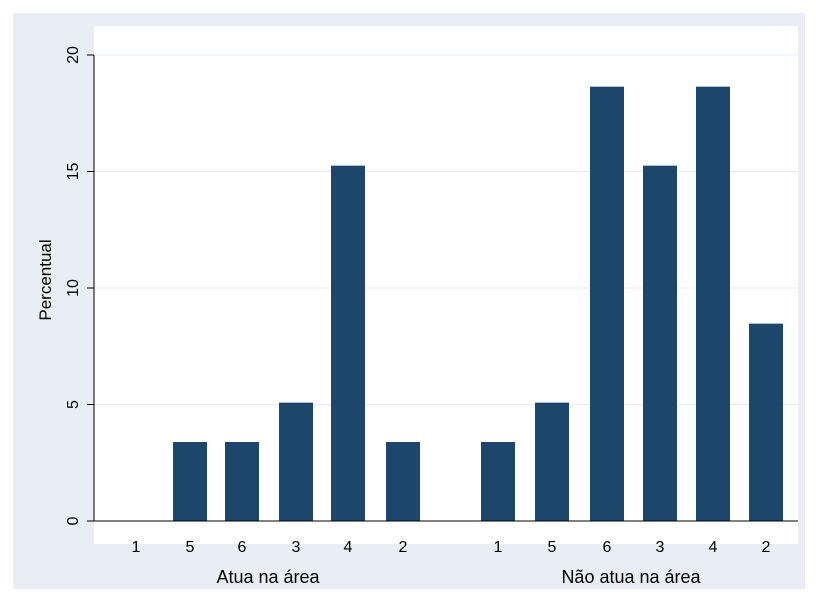  What do you see at coordinates (73, 172) in the screenshot?
I see `y-tick-label: 15` at bounding box center [73, 172].